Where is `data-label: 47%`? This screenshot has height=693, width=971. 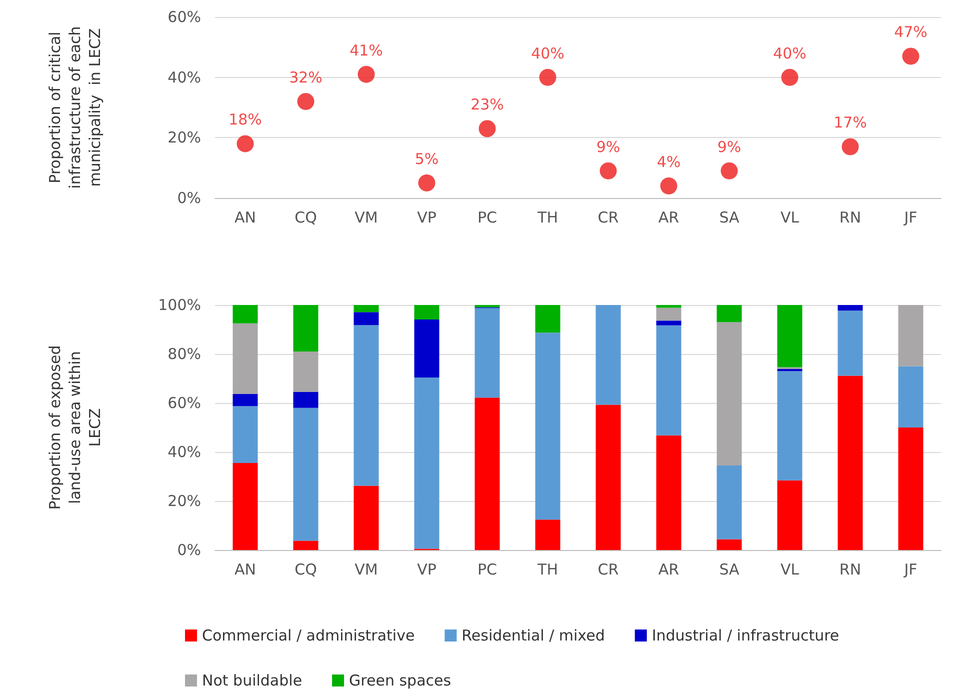
data-label: 47% is located at coordinates (911, 32).